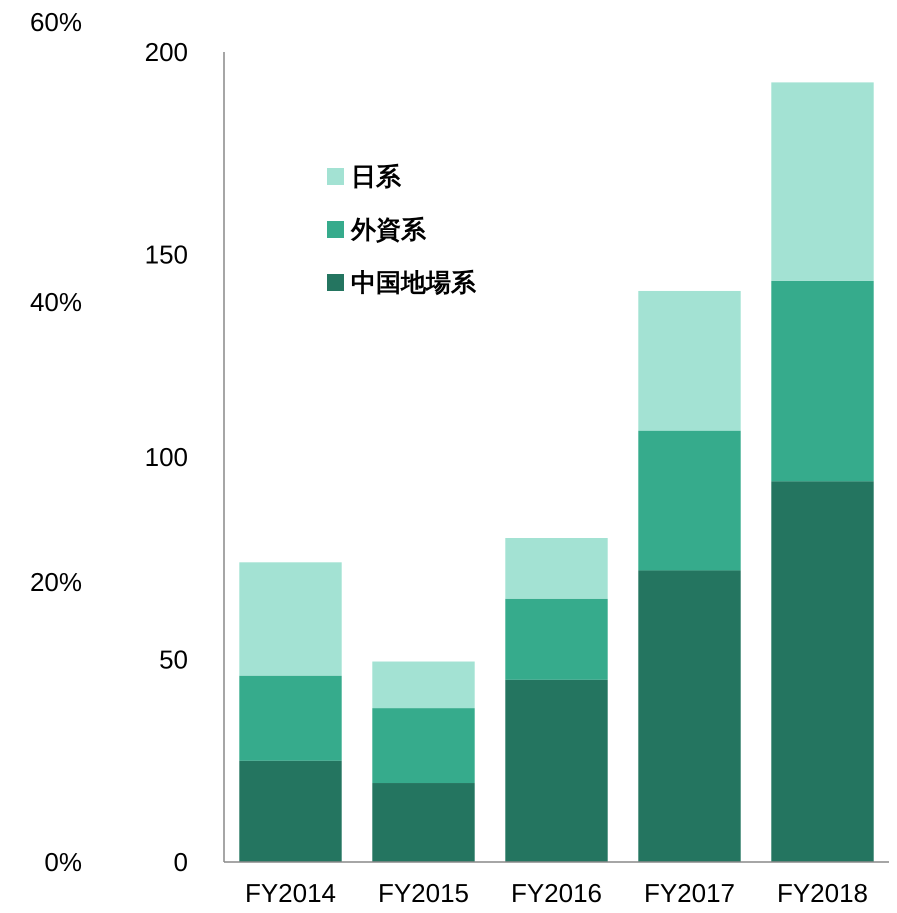 Image resolution: width=897 pixels, height=913 pixels. Describe the element at coordinates (690, 893) in the screenshot. I see `x-tick-label: FY2017` at that location.